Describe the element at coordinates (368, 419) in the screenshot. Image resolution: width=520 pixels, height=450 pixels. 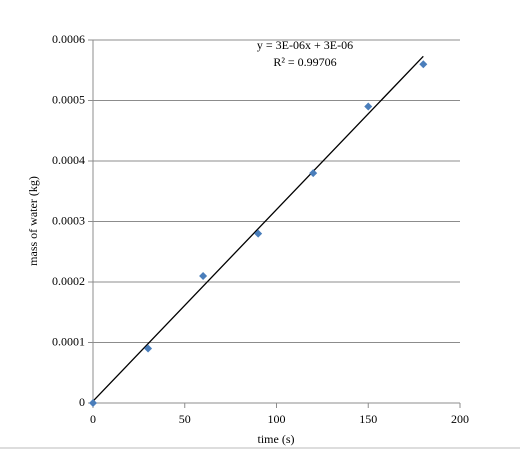
I see `x-tick-label: 150` at that location.